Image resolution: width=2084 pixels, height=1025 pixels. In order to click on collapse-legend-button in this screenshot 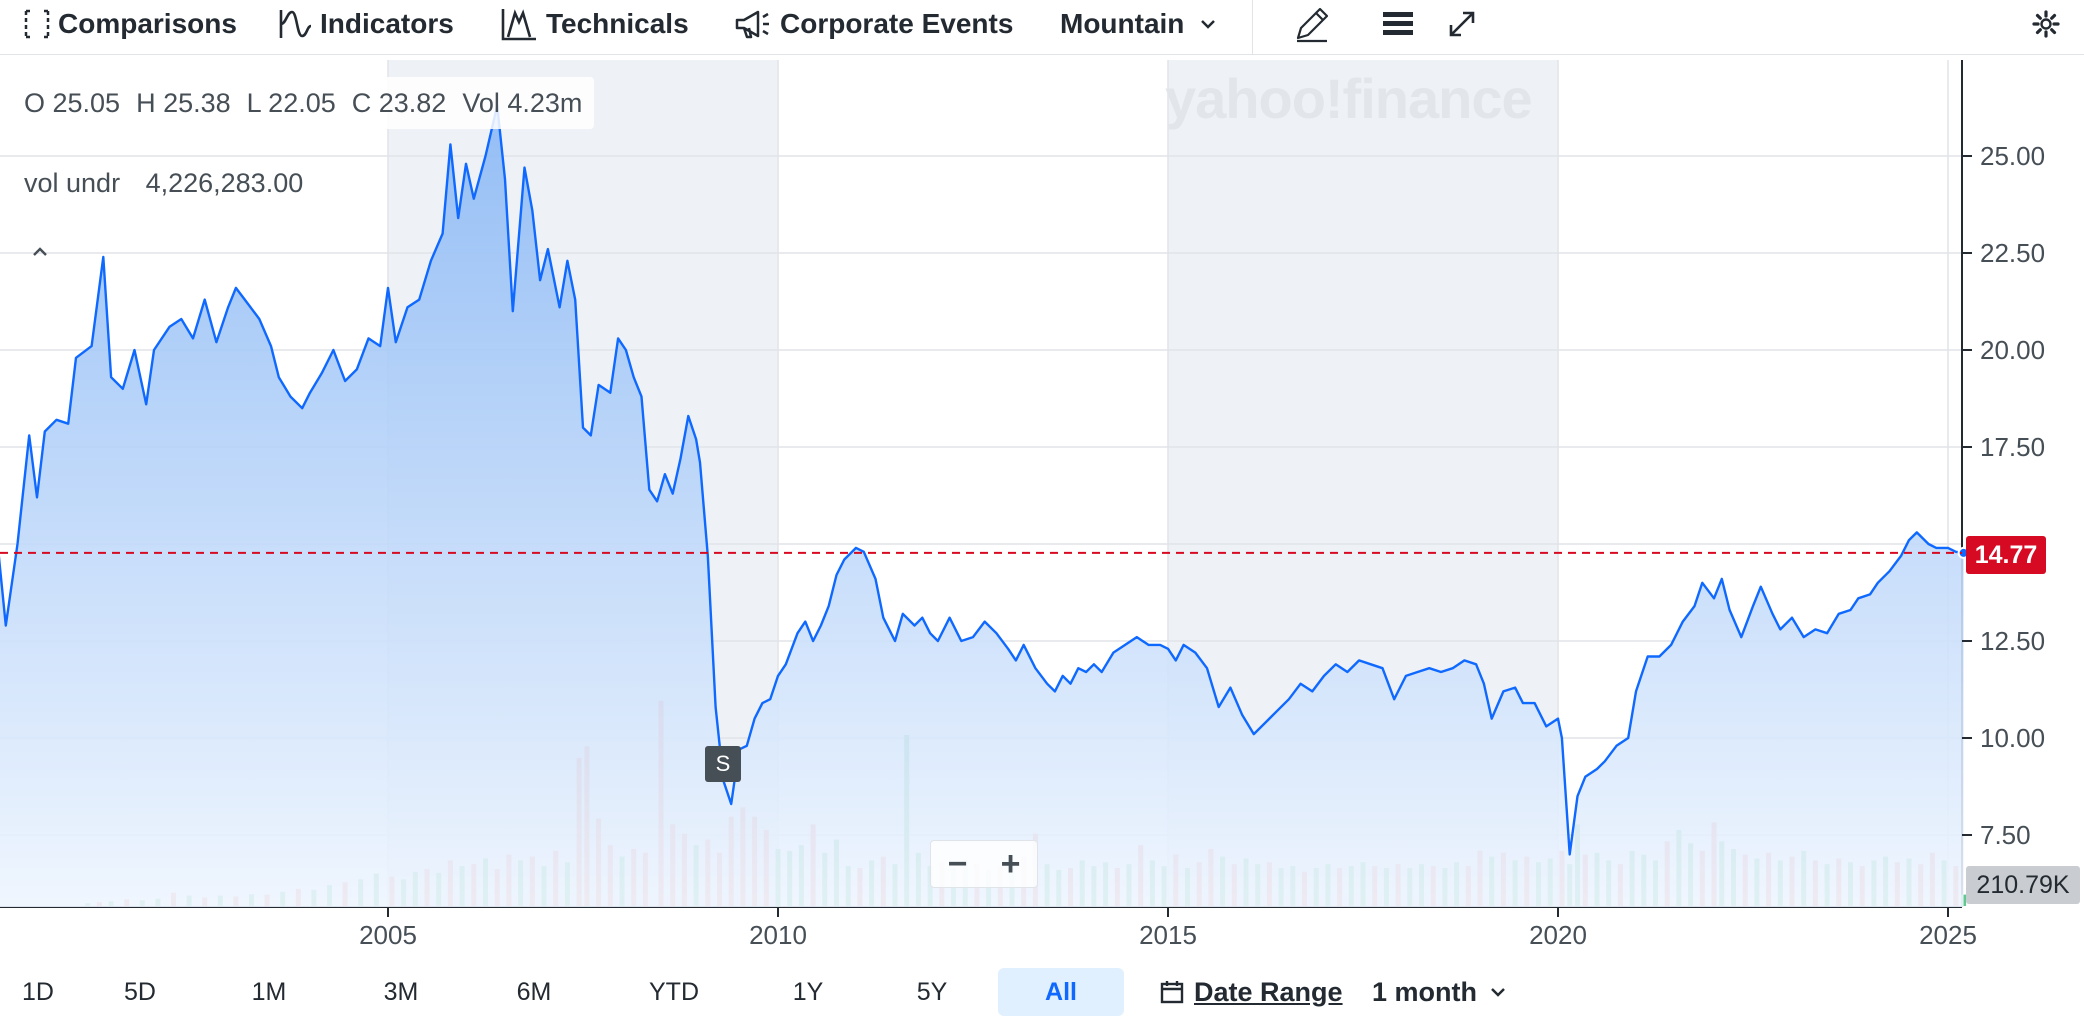, I will do `click(40, 252)`.